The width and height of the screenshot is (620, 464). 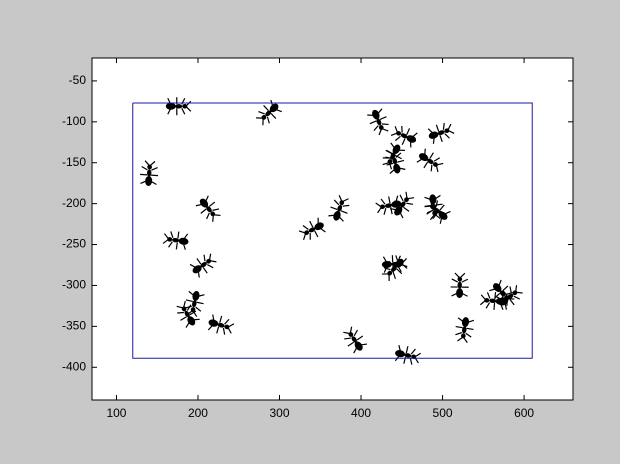 What do you see at coordinates (74, 162) in the screenshot?
I see `y-tick-label: -150` at bounding box center [74, 162].